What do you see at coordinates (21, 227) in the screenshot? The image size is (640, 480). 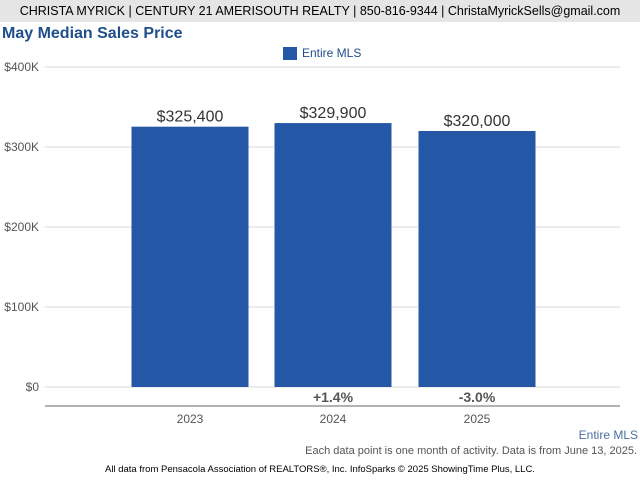 I see `y-tick-label: $200K` at bounding box center [21, 227].